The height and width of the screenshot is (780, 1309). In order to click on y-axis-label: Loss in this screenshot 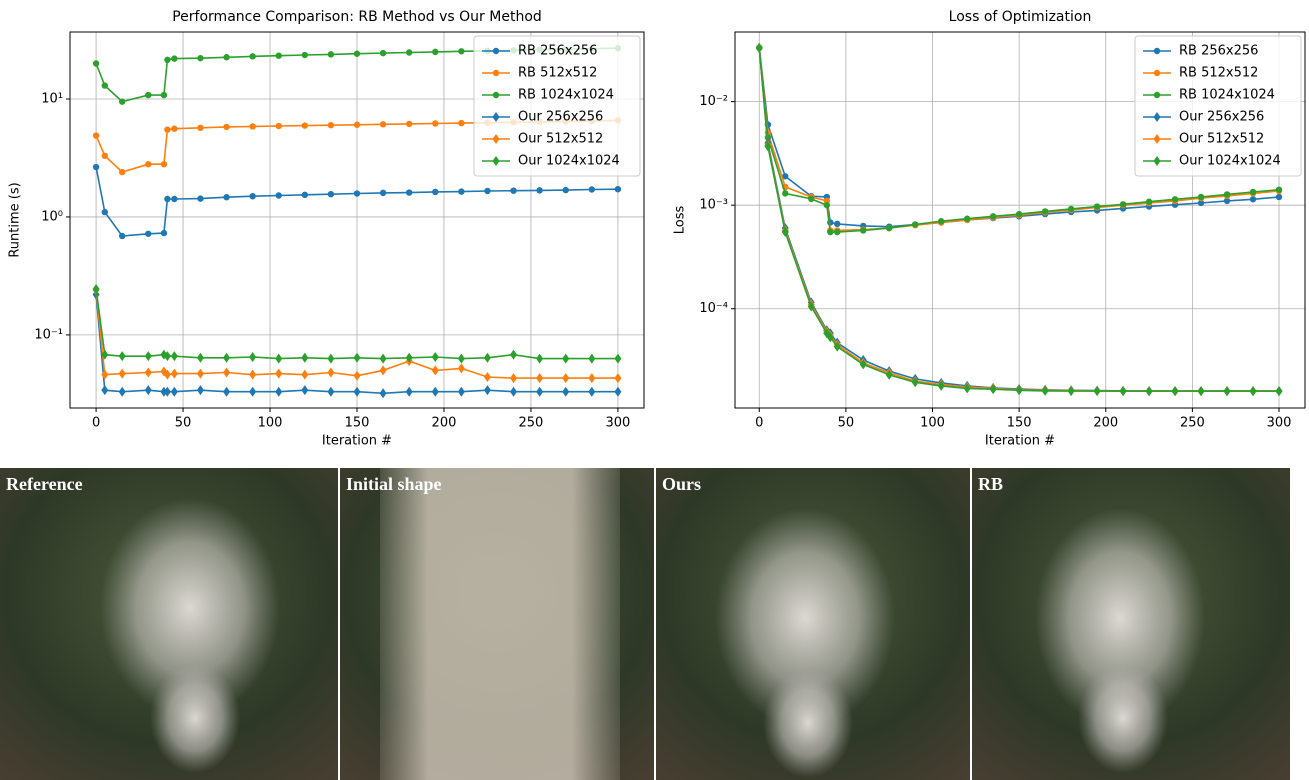, I will do `click(680, 220)`.